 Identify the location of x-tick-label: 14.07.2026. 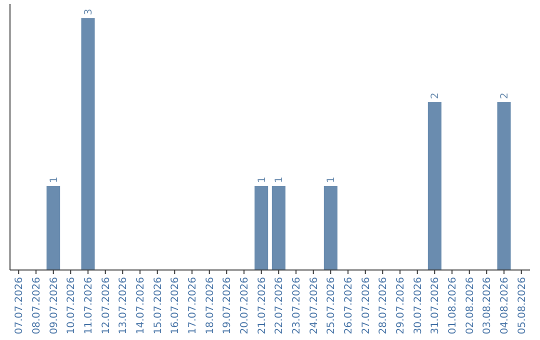
(141, 305).